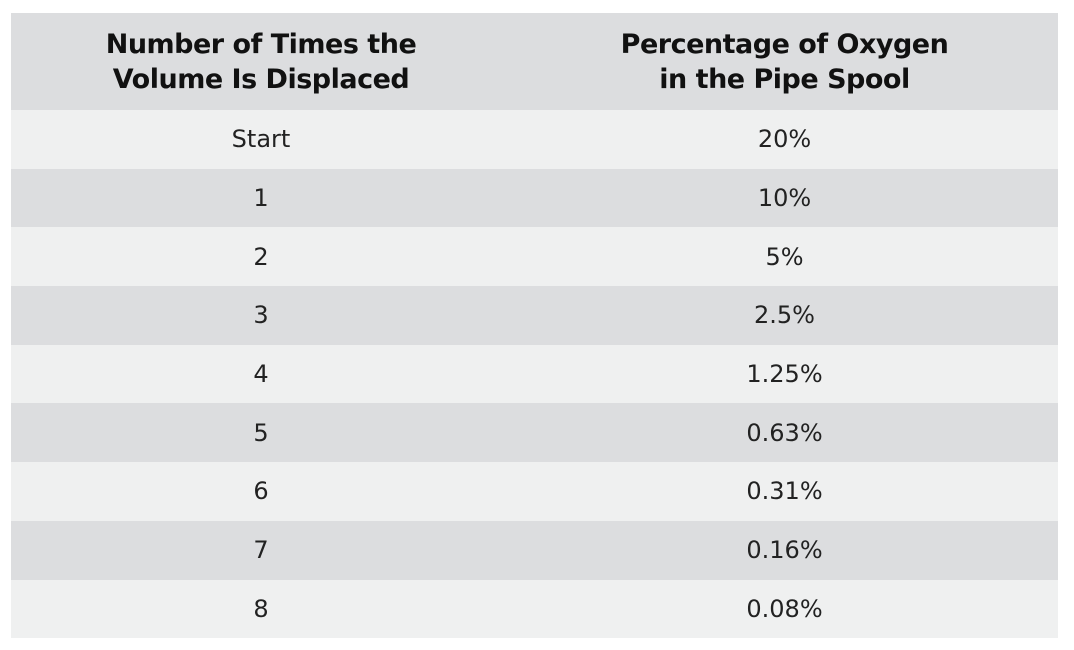  What do you see at coordinates (261, 315) in the screenshot?
I see `cell-times: 3` at bounding box center [261, 315].